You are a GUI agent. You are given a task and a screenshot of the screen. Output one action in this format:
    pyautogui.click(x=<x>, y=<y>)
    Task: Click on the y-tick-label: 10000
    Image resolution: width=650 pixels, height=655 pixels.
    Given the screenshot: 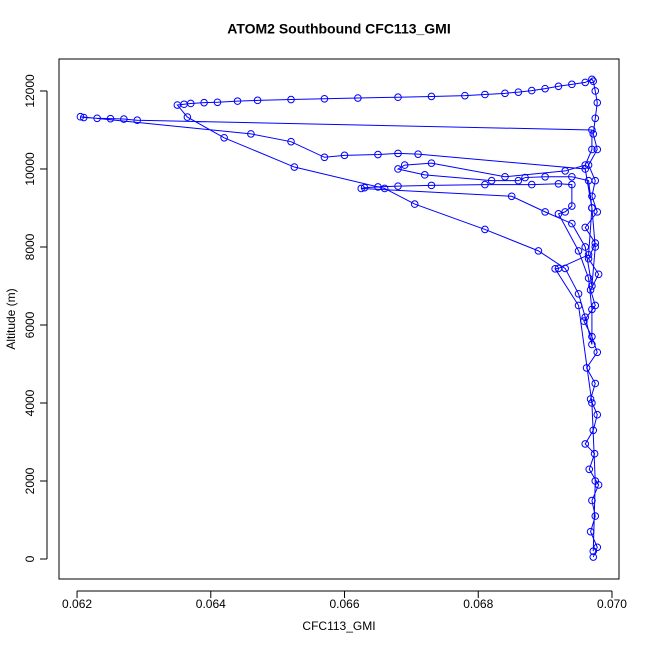 What is the action you would take?
    pyautogui.click(x=30, y=169)
    